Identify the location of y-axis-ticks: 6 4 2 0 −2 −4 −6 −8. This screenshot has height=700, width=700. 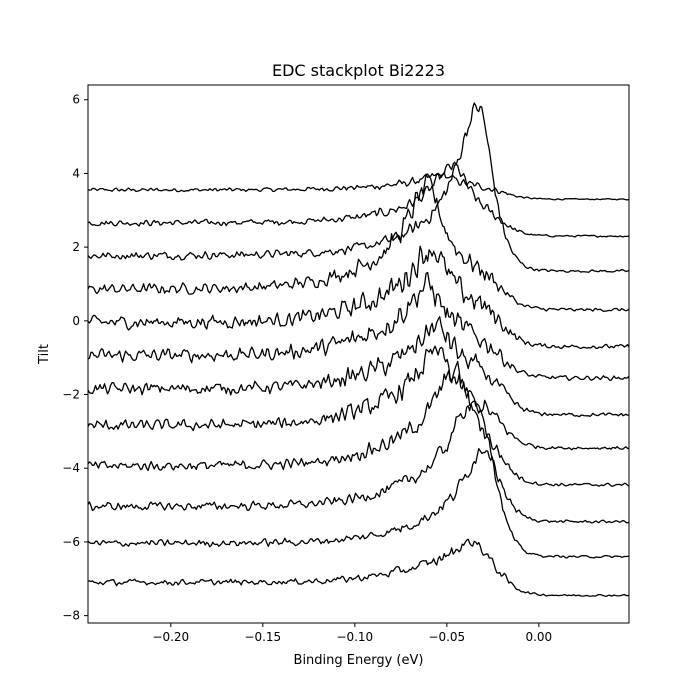
(75, 358).